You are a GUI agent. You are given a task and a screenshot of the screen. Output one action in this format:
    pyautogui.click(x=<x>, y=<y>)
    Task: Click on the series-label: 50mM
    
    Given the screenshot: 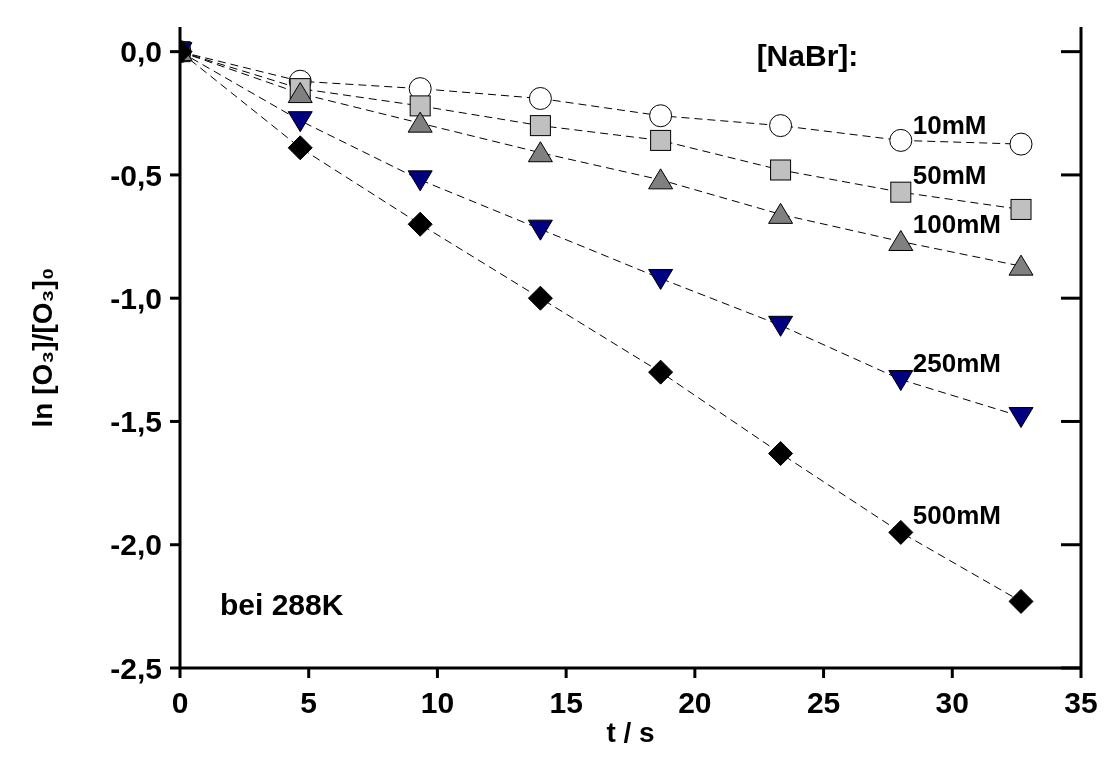 What is the action you would take?
    pyautogui.click(x=949, y=175)
    